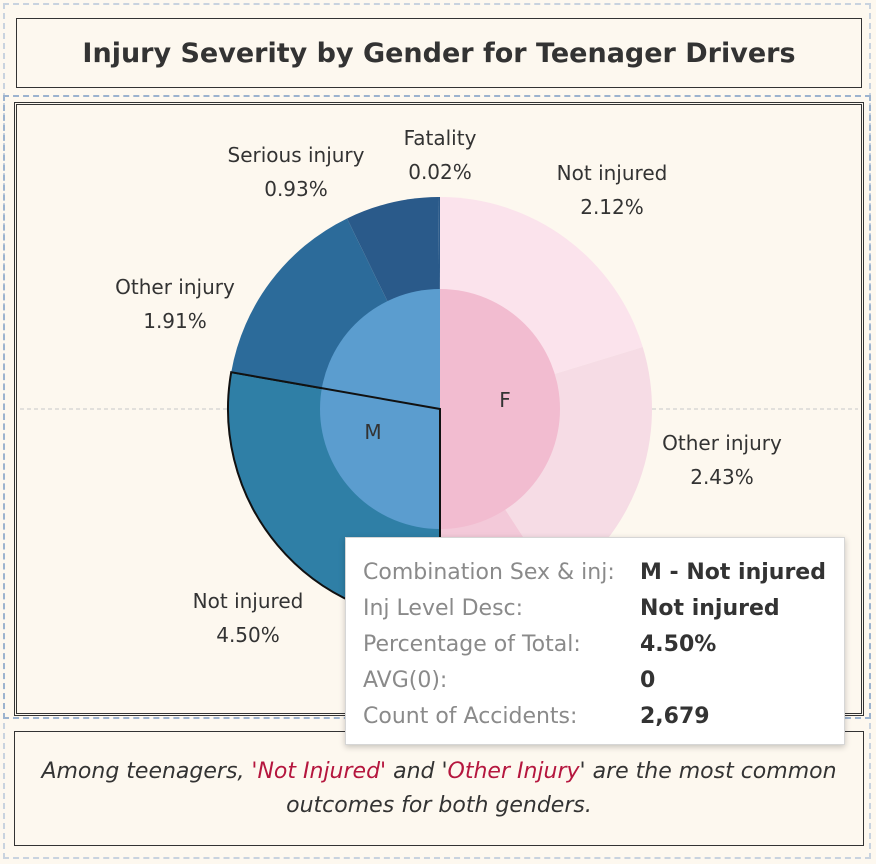 This screenshot has height=864, width=876. I want to click on inner-label-f: F, so click(505, 400).